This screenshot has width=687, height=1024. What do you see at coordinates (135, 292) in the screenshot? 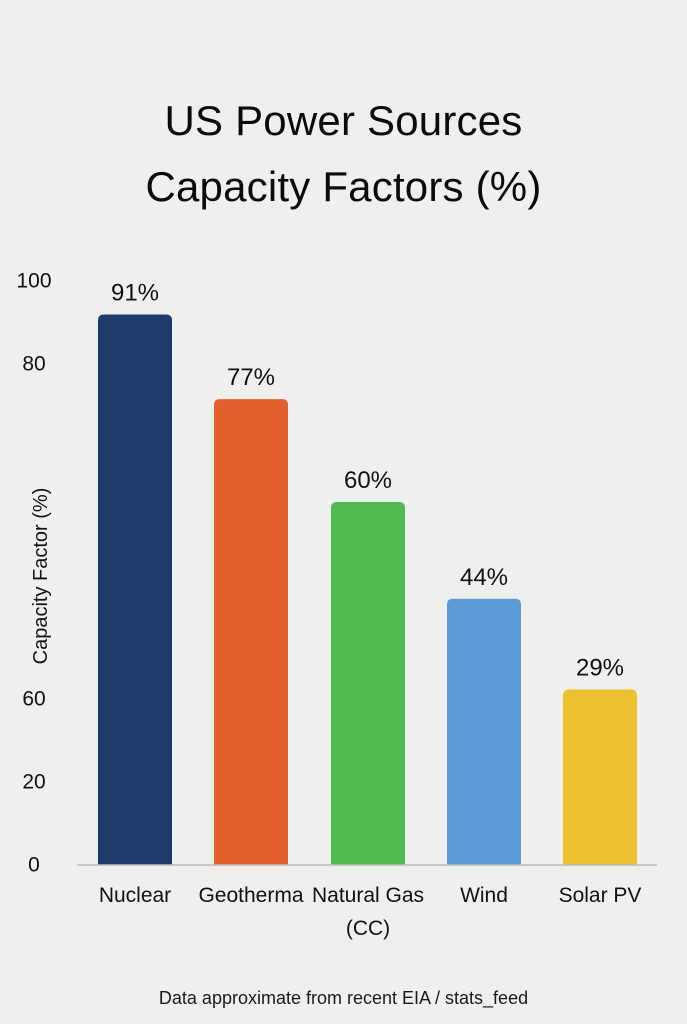
I see `value-label-nuclear: 91%` at bounding box center [135, 292].